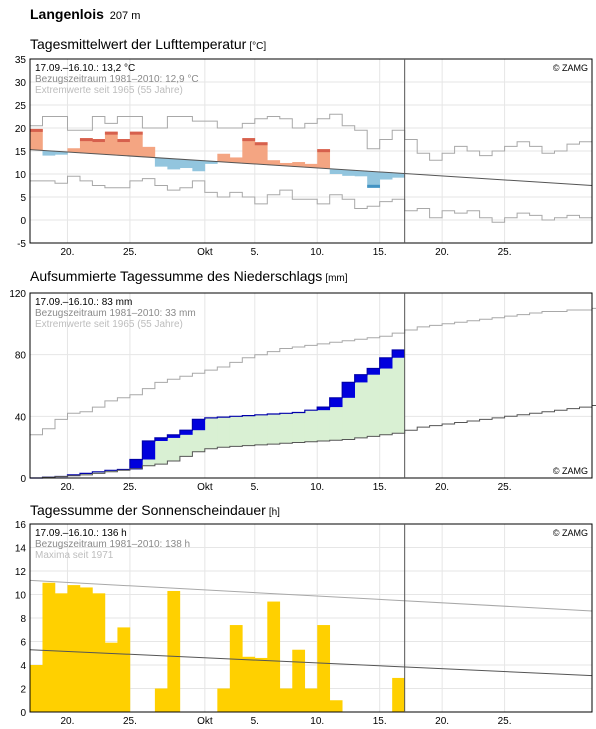 Image resolution: width=596 pixels, height=729 pixels. What do you see at coordinates (81, 533) in the screenshot?
I see `period-value-label: 17.09.–16.10.: 136 h` at bounding box center [81, 533].